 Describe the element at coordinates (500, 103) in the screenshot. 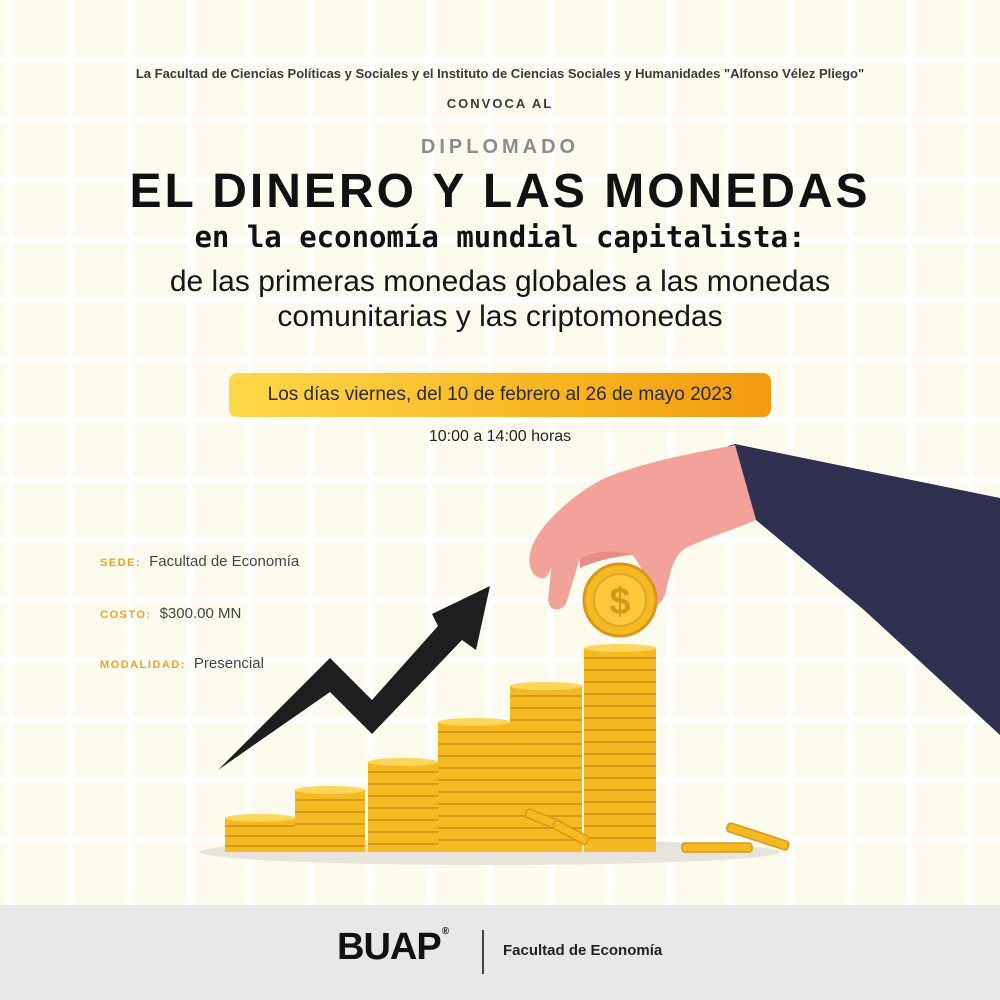

I see `convoca-text: CONVOCA AL` at that location.